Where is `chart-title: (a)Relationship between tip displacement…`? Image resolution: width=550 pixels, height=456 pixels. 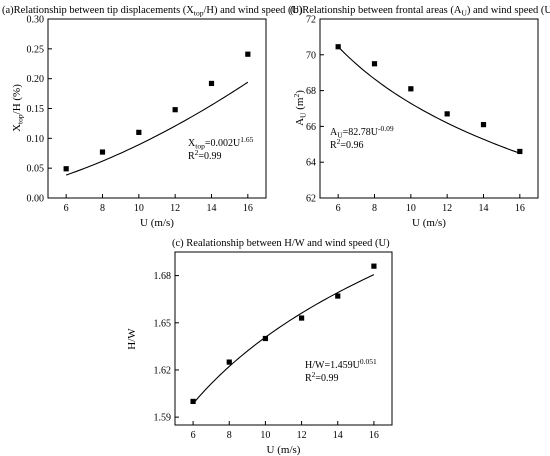
chart-title: (a)Relationship between tip displacement… is located at coordinates (152, 11).